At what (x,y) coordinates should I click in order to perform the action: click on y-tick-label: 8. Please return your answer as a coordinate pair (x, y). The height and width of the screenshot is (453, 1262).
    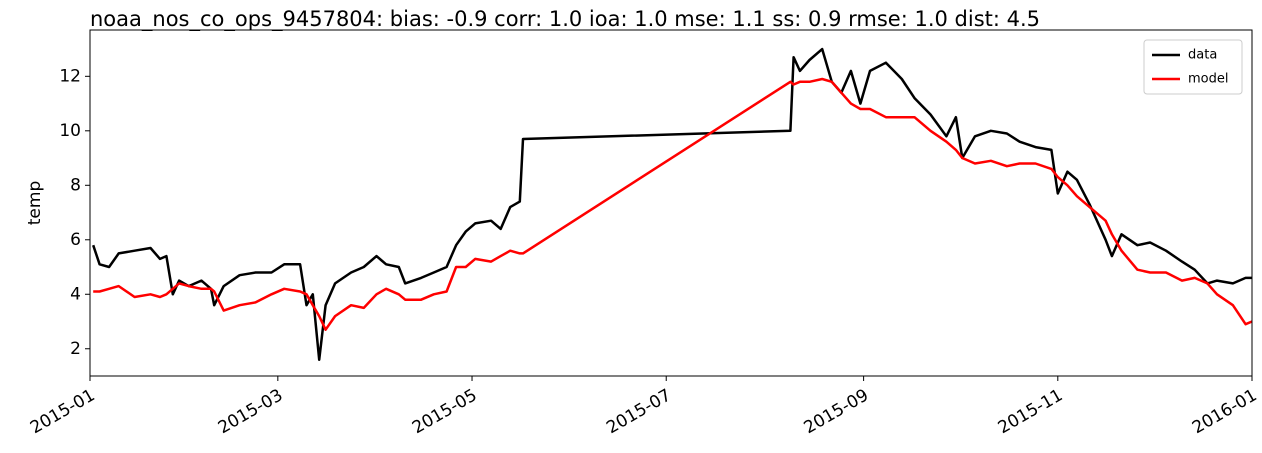
    Looking at the image, I should click on (75, 185).